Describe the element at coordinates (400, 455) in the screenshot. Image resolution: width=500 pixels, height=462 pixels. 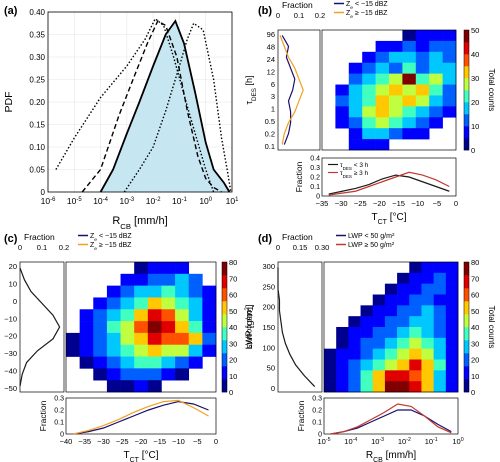
I see `label-part: [mm/h]` at that location.